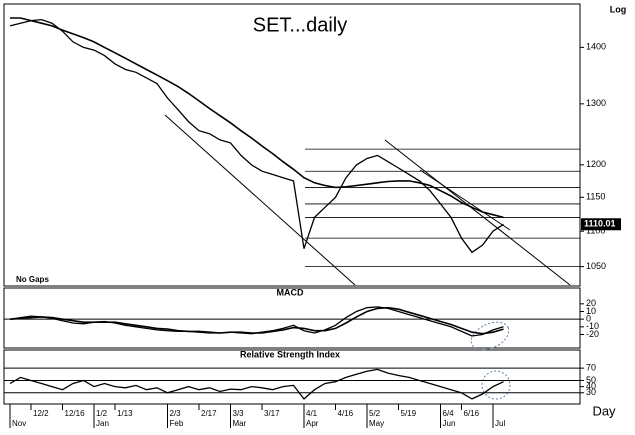 Image resolution: width=635 pixels, height=435 pixels. What do you see at coordinates (312, 413) in the screenshot?
I see `x-tick-label: 4/1` at bounding box center [312, 413].